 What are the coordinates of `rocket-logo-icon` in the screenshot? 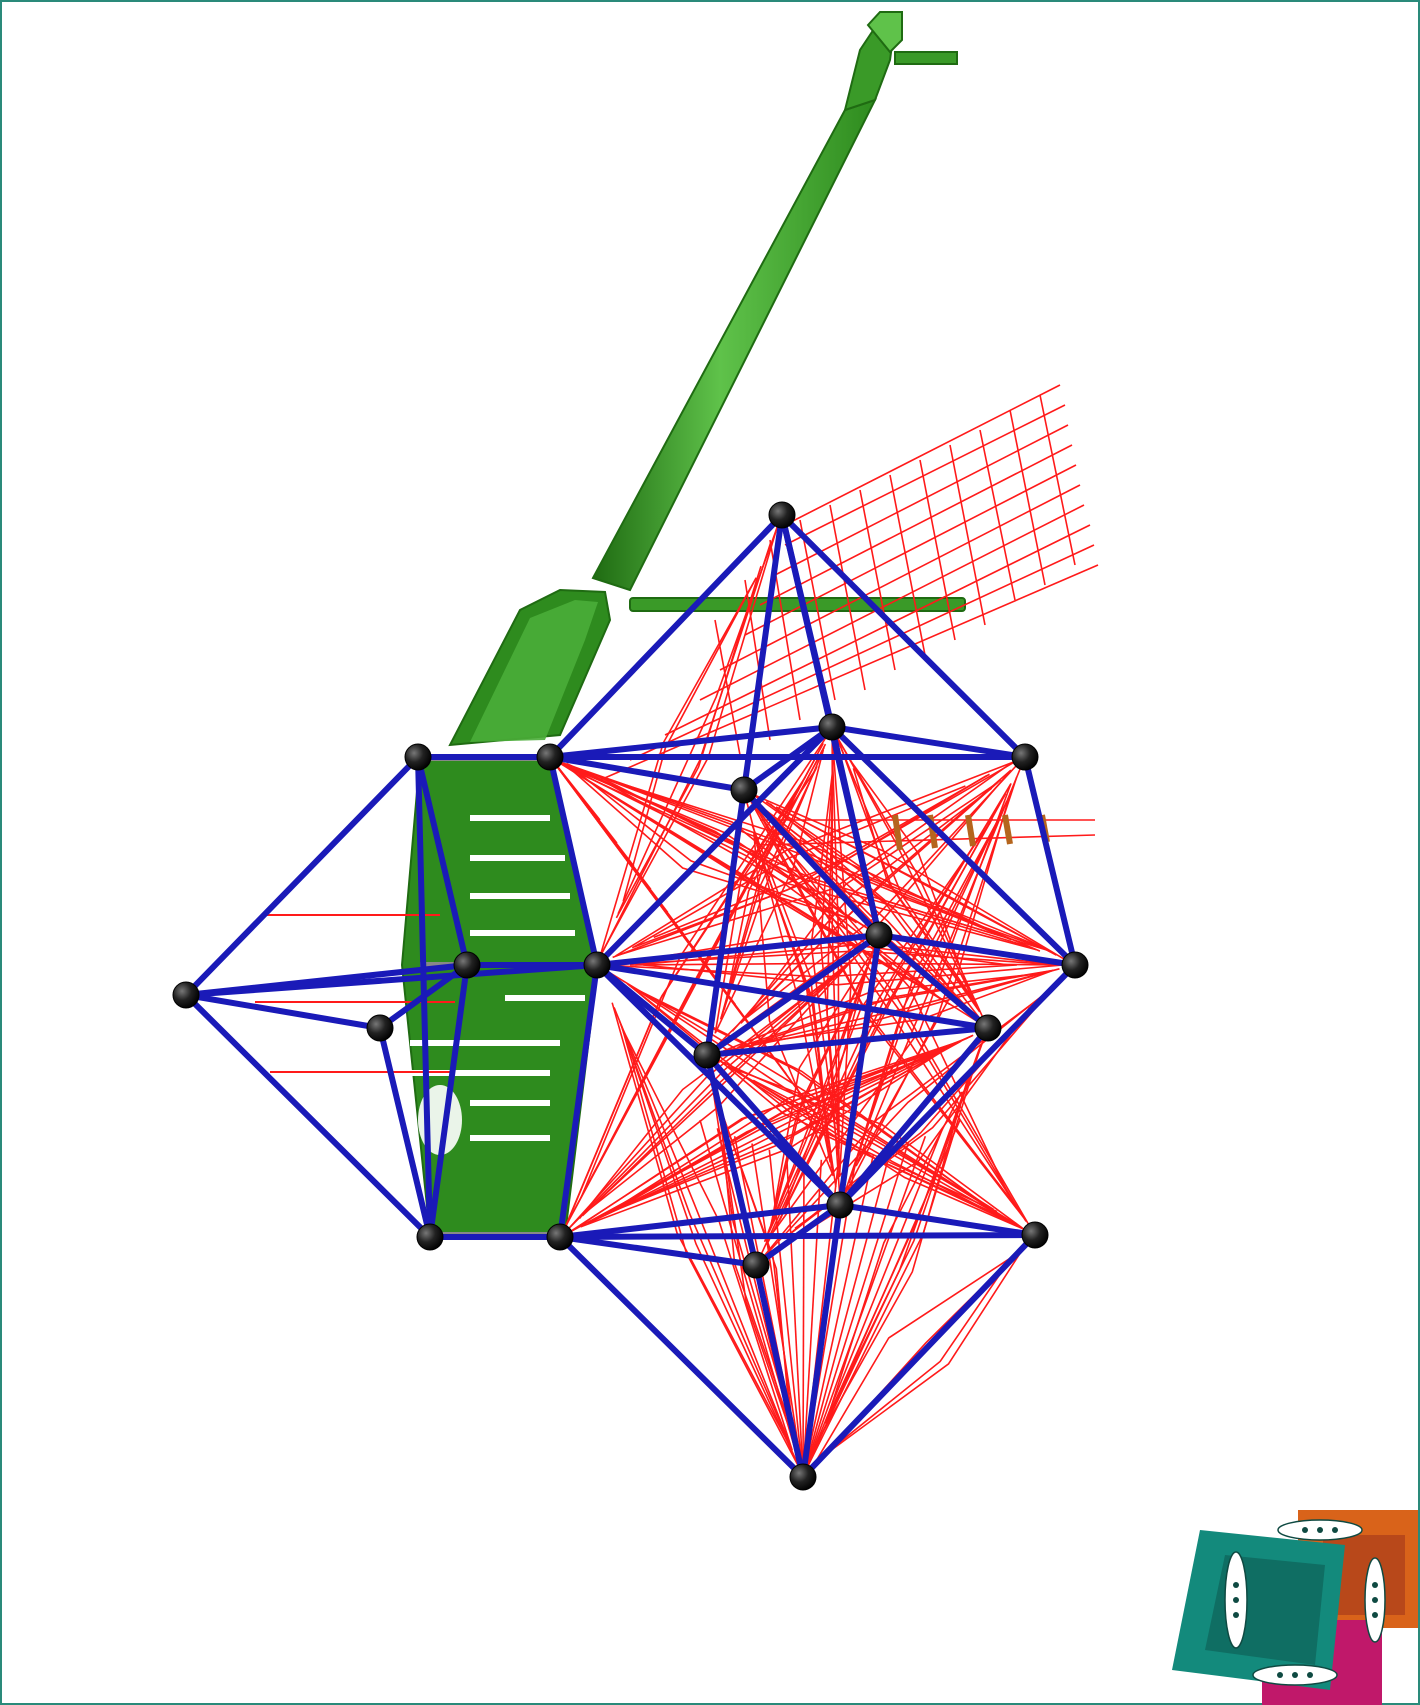 It's located at (1295, 1607).